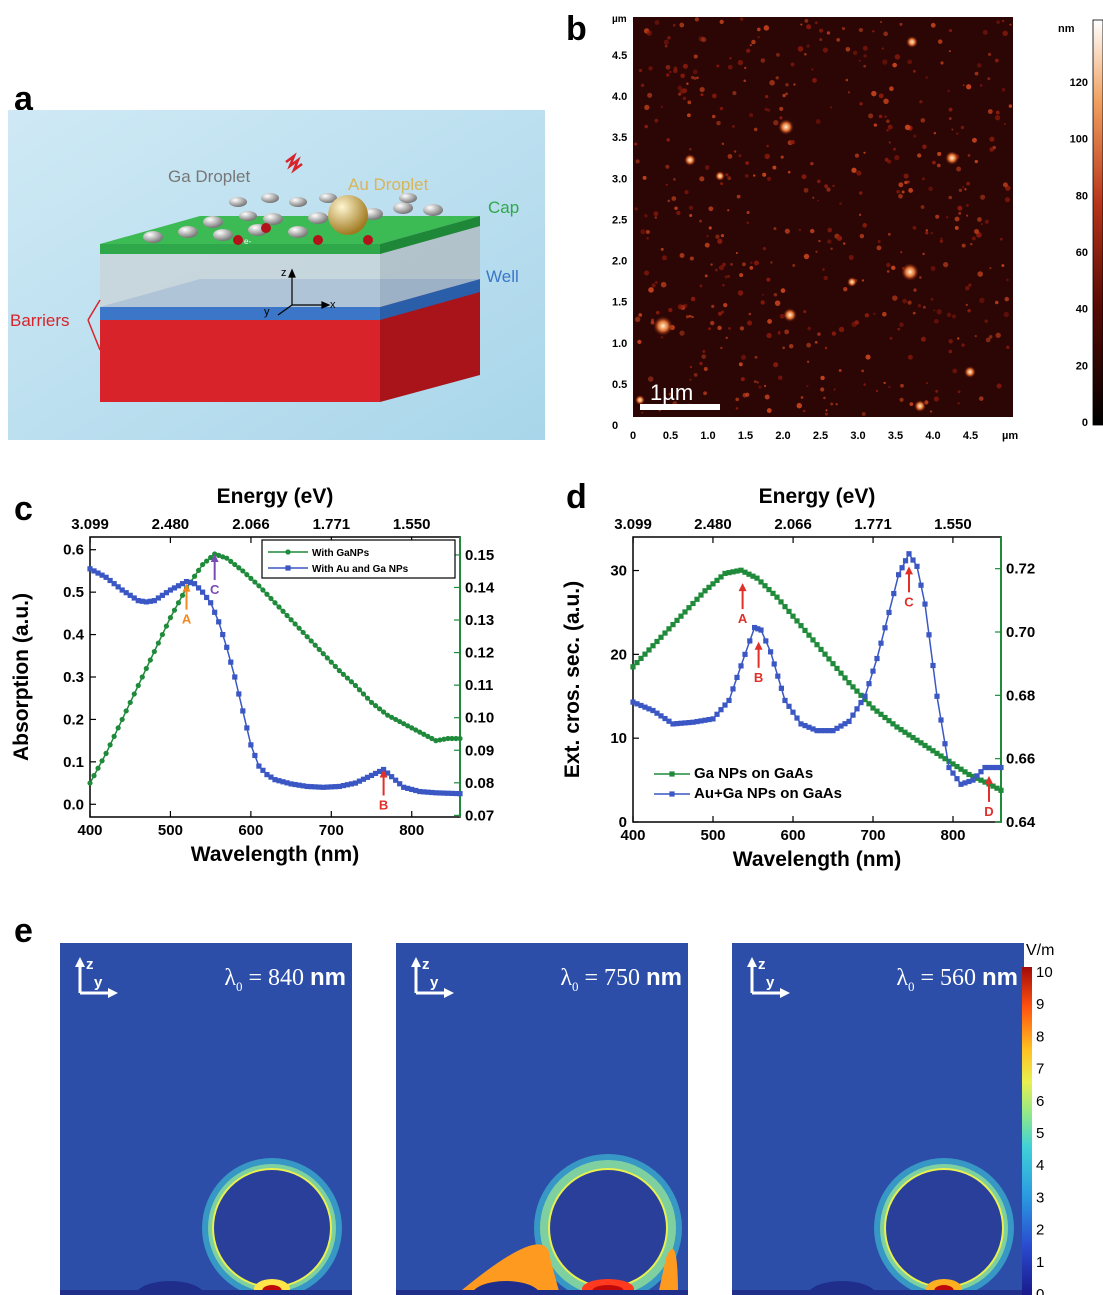 Image resolution: width=1103 pixels, height=1295 pixels. What do you see at coordinates (823, 216) in the screenshot?
I see `afm-particles` at bounding box center [823, 216].